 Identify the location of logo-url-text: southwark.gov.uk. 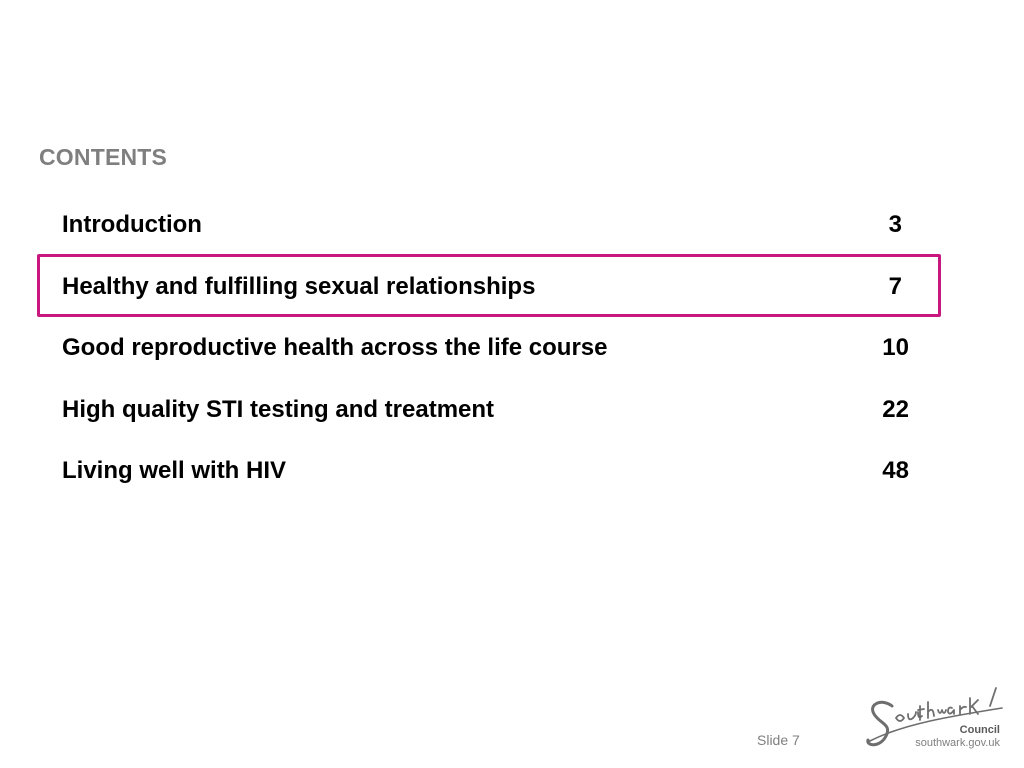
(957, 743).